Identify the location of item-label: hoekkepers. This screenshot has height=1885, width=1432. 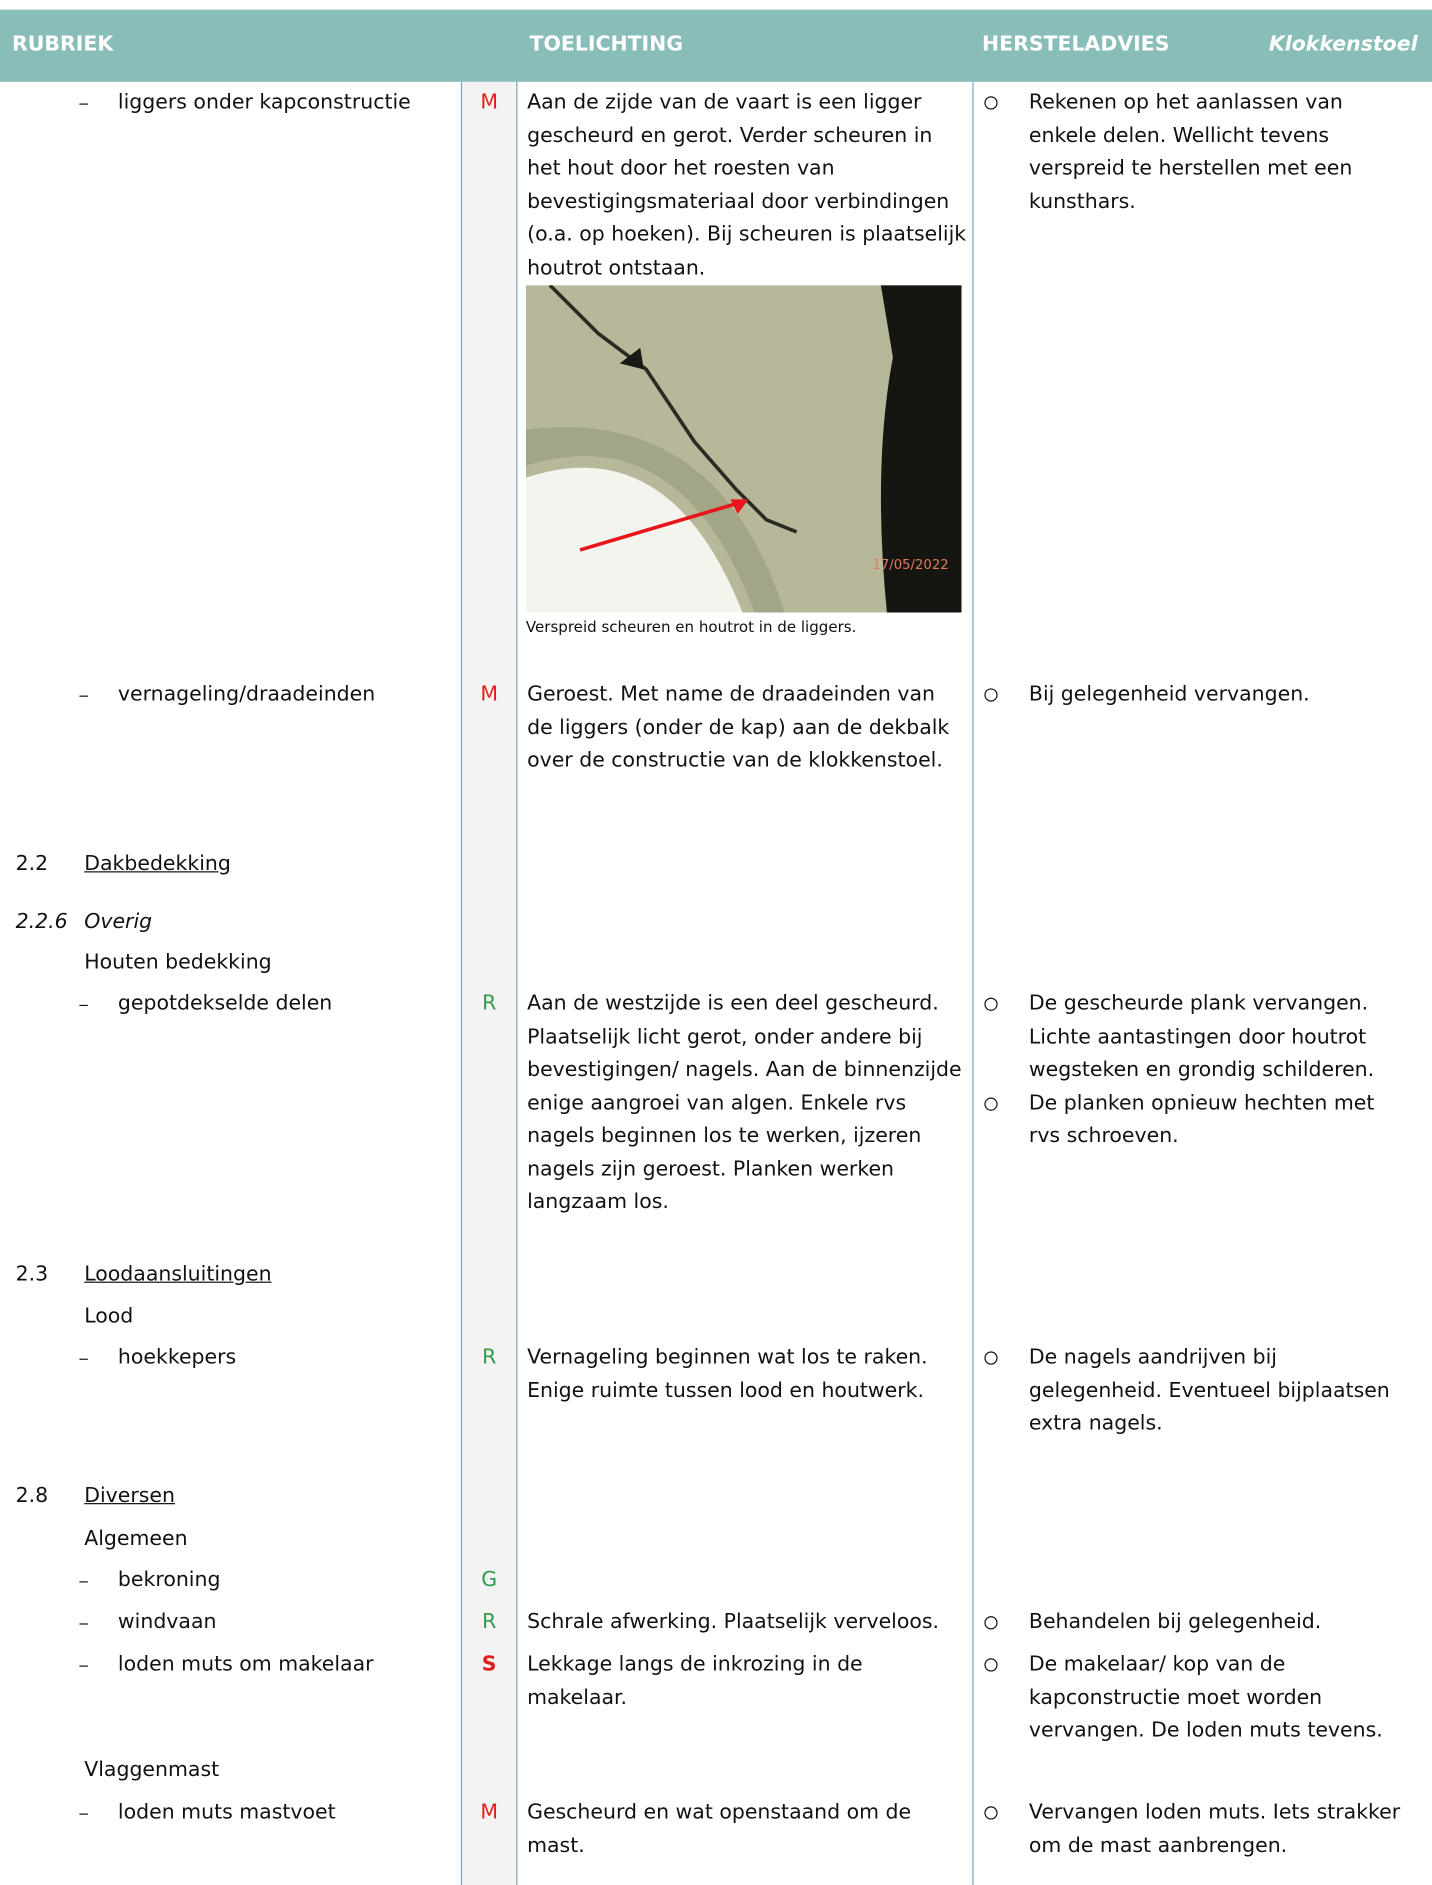
(177, 1357).